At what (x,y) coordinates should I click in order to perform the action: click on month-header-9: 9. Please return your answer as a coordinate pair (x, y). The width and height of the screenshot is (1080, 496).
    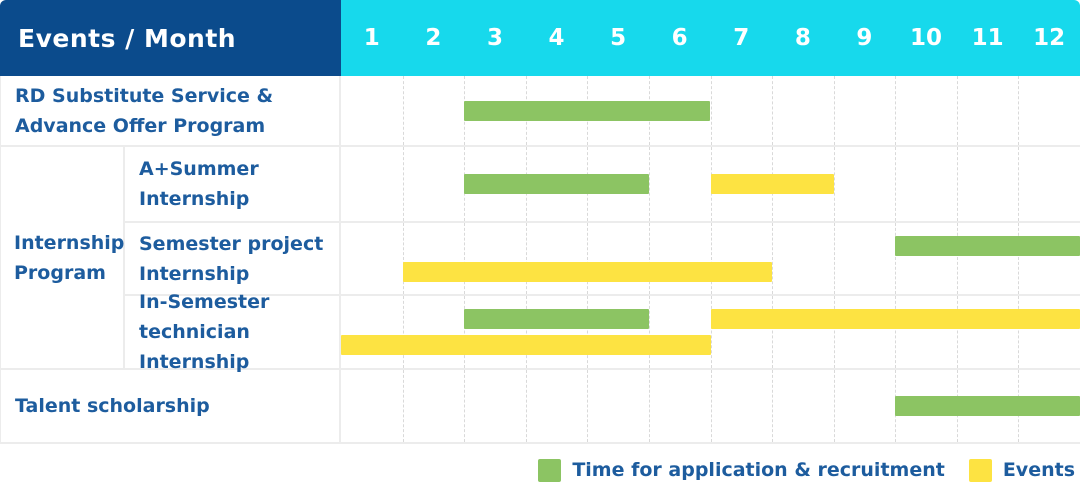
    Looking at the image, I should click on (865, 38).